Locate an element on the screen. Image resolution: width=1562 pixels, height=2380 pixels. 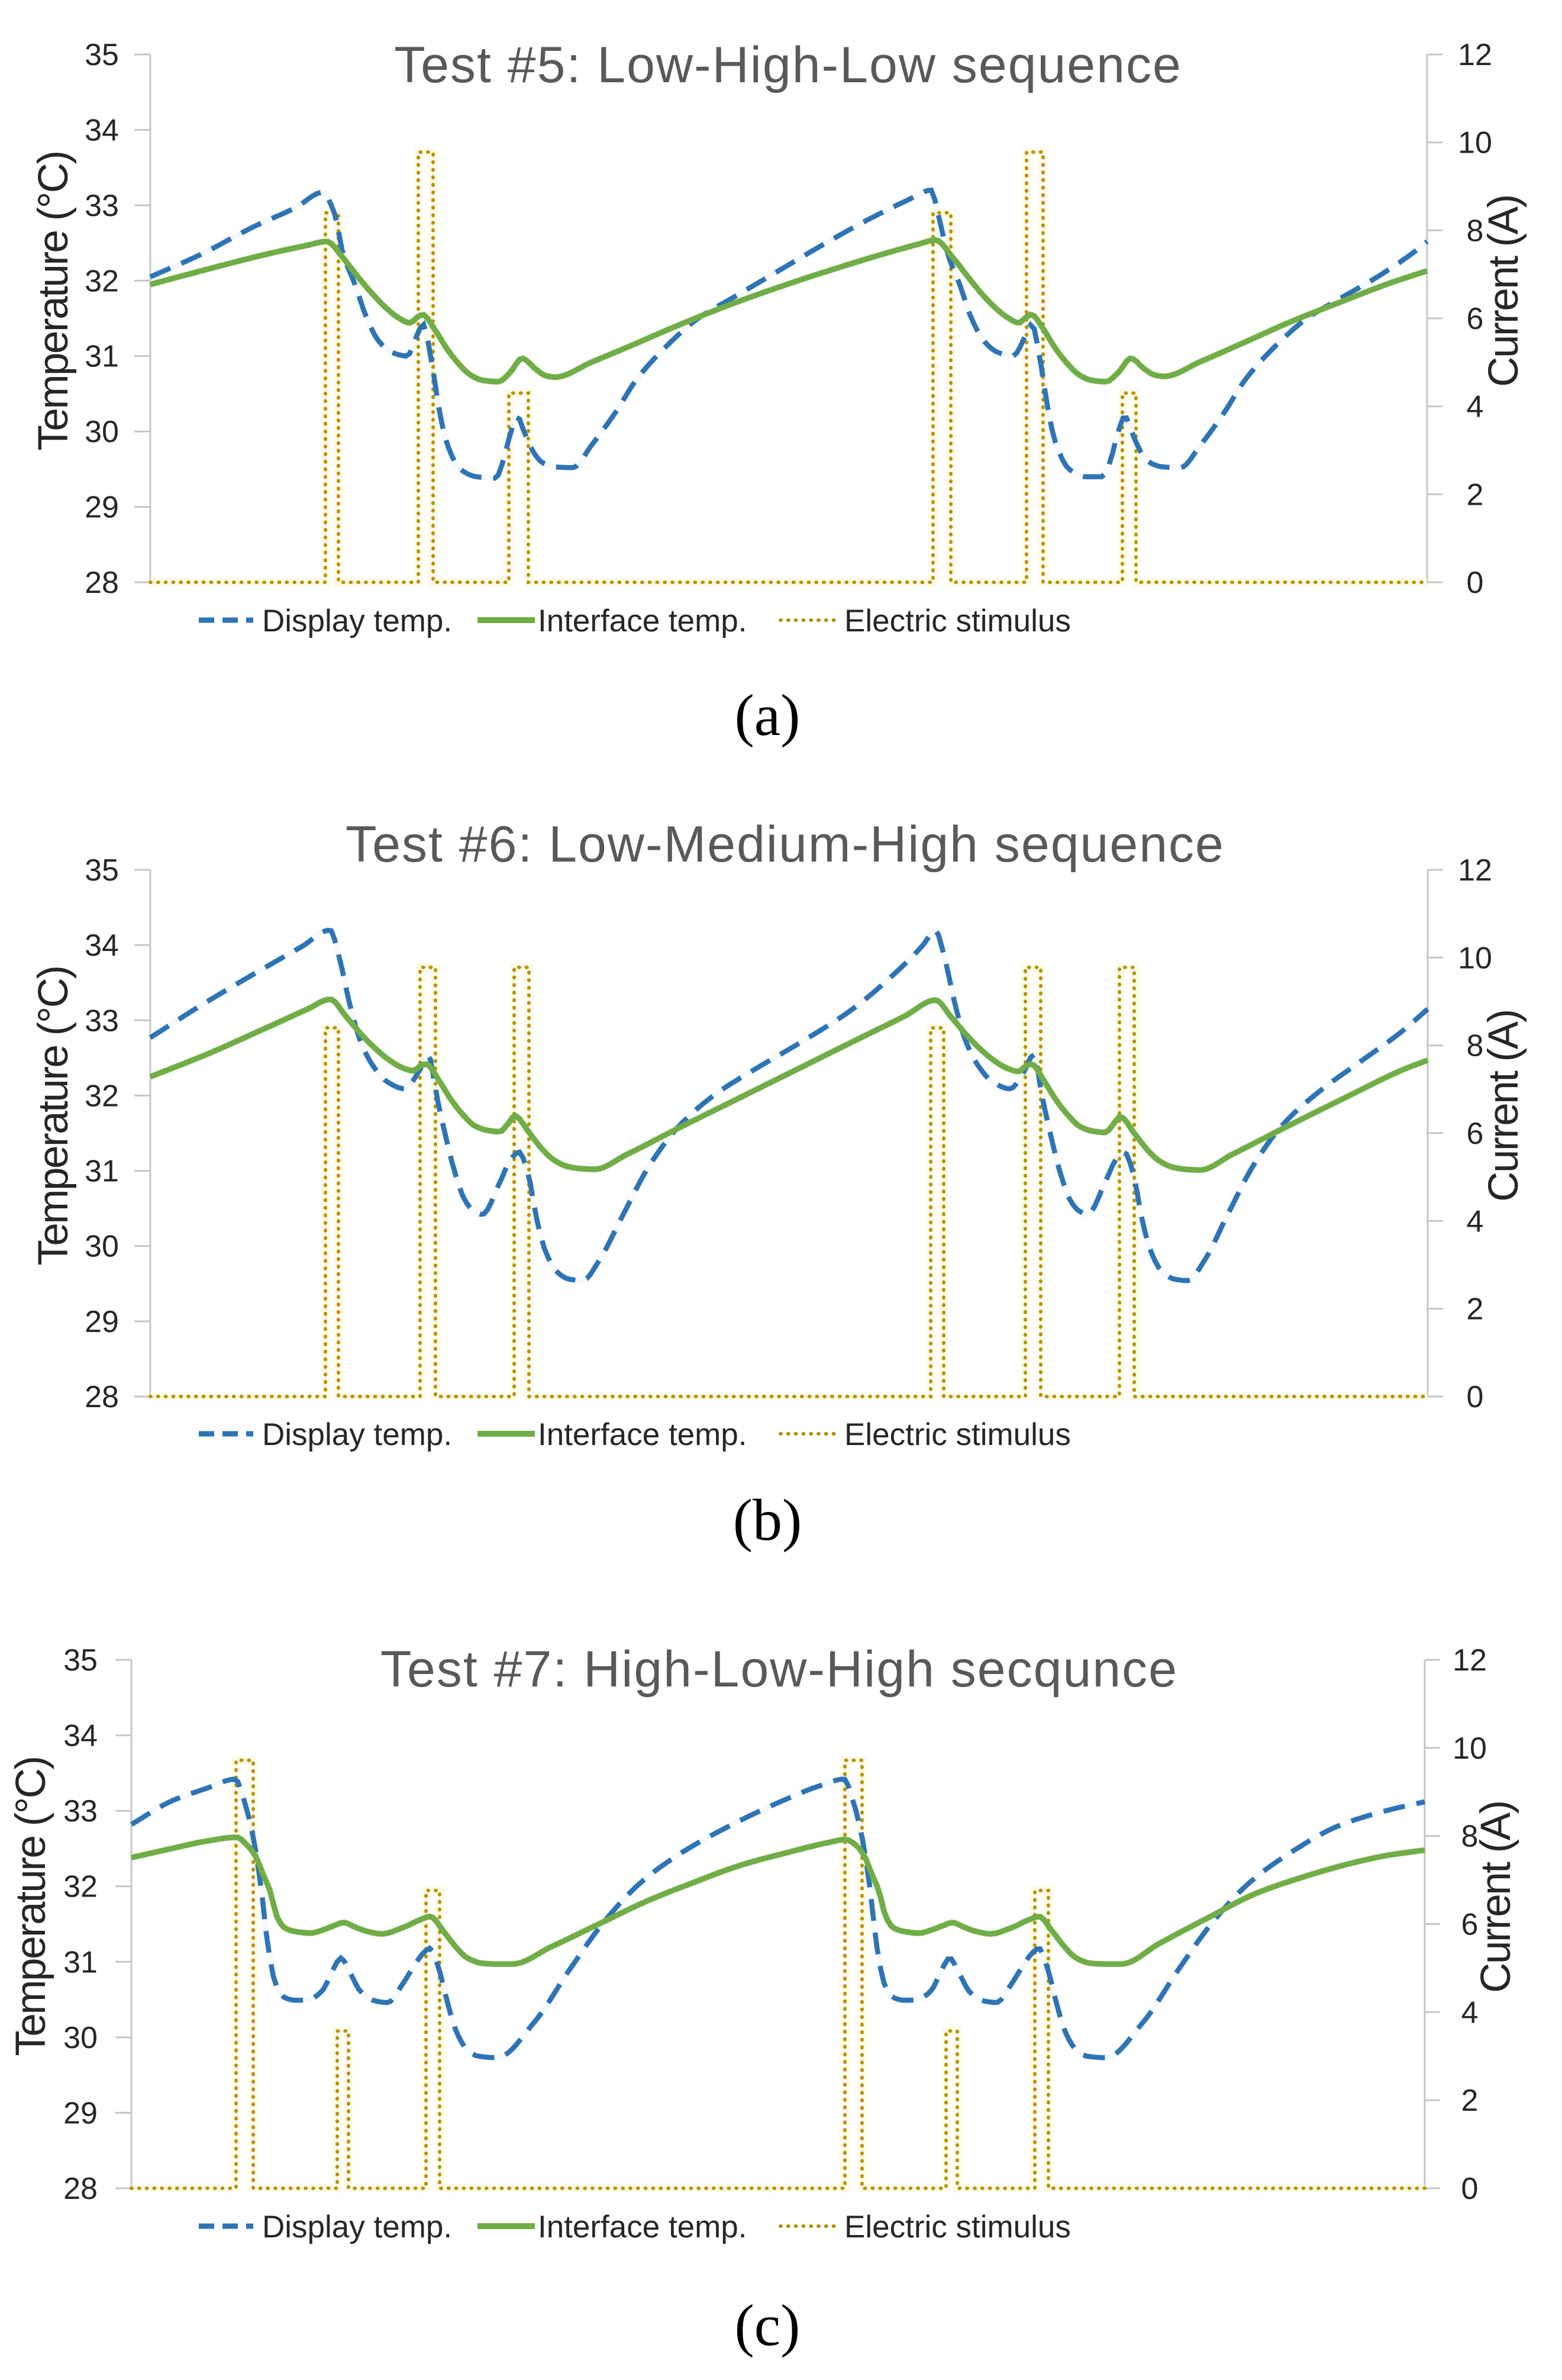
svg-text: (a) is located at coordinates (768, 715).